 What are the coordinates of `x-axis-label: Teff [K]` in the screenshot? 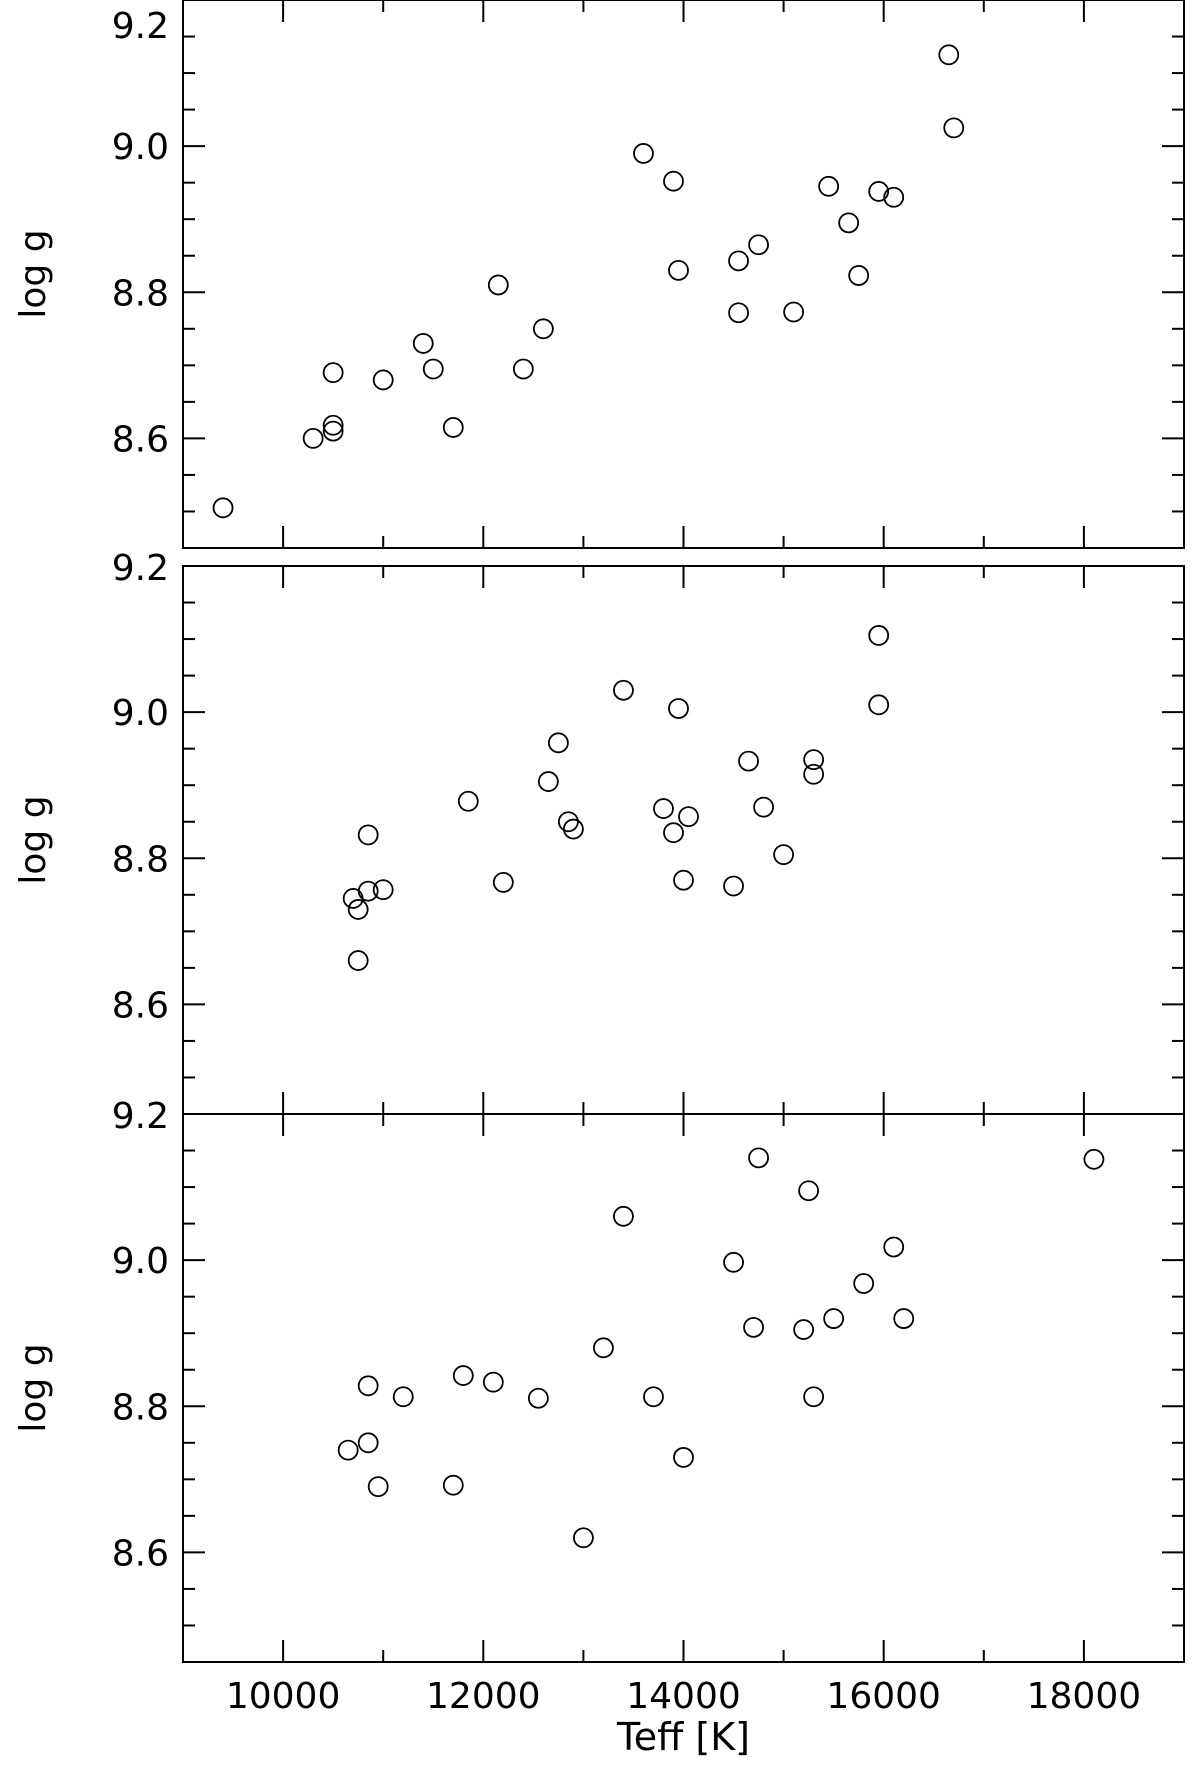 It's located at (683, 1737).